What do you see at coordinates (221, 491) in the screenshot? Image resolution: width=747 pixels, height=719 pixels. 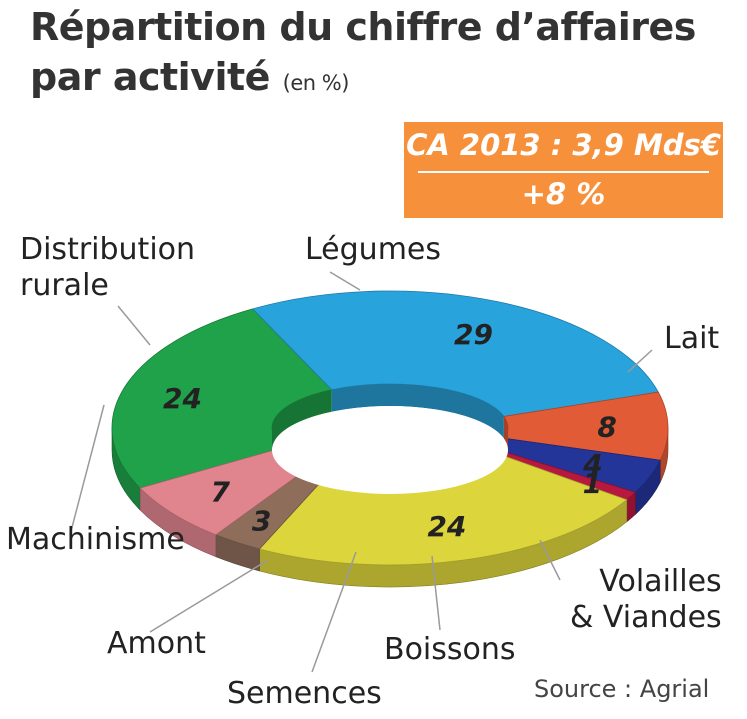 I see `value-distribution-rurale: 7` at bounding box center [221, 491].